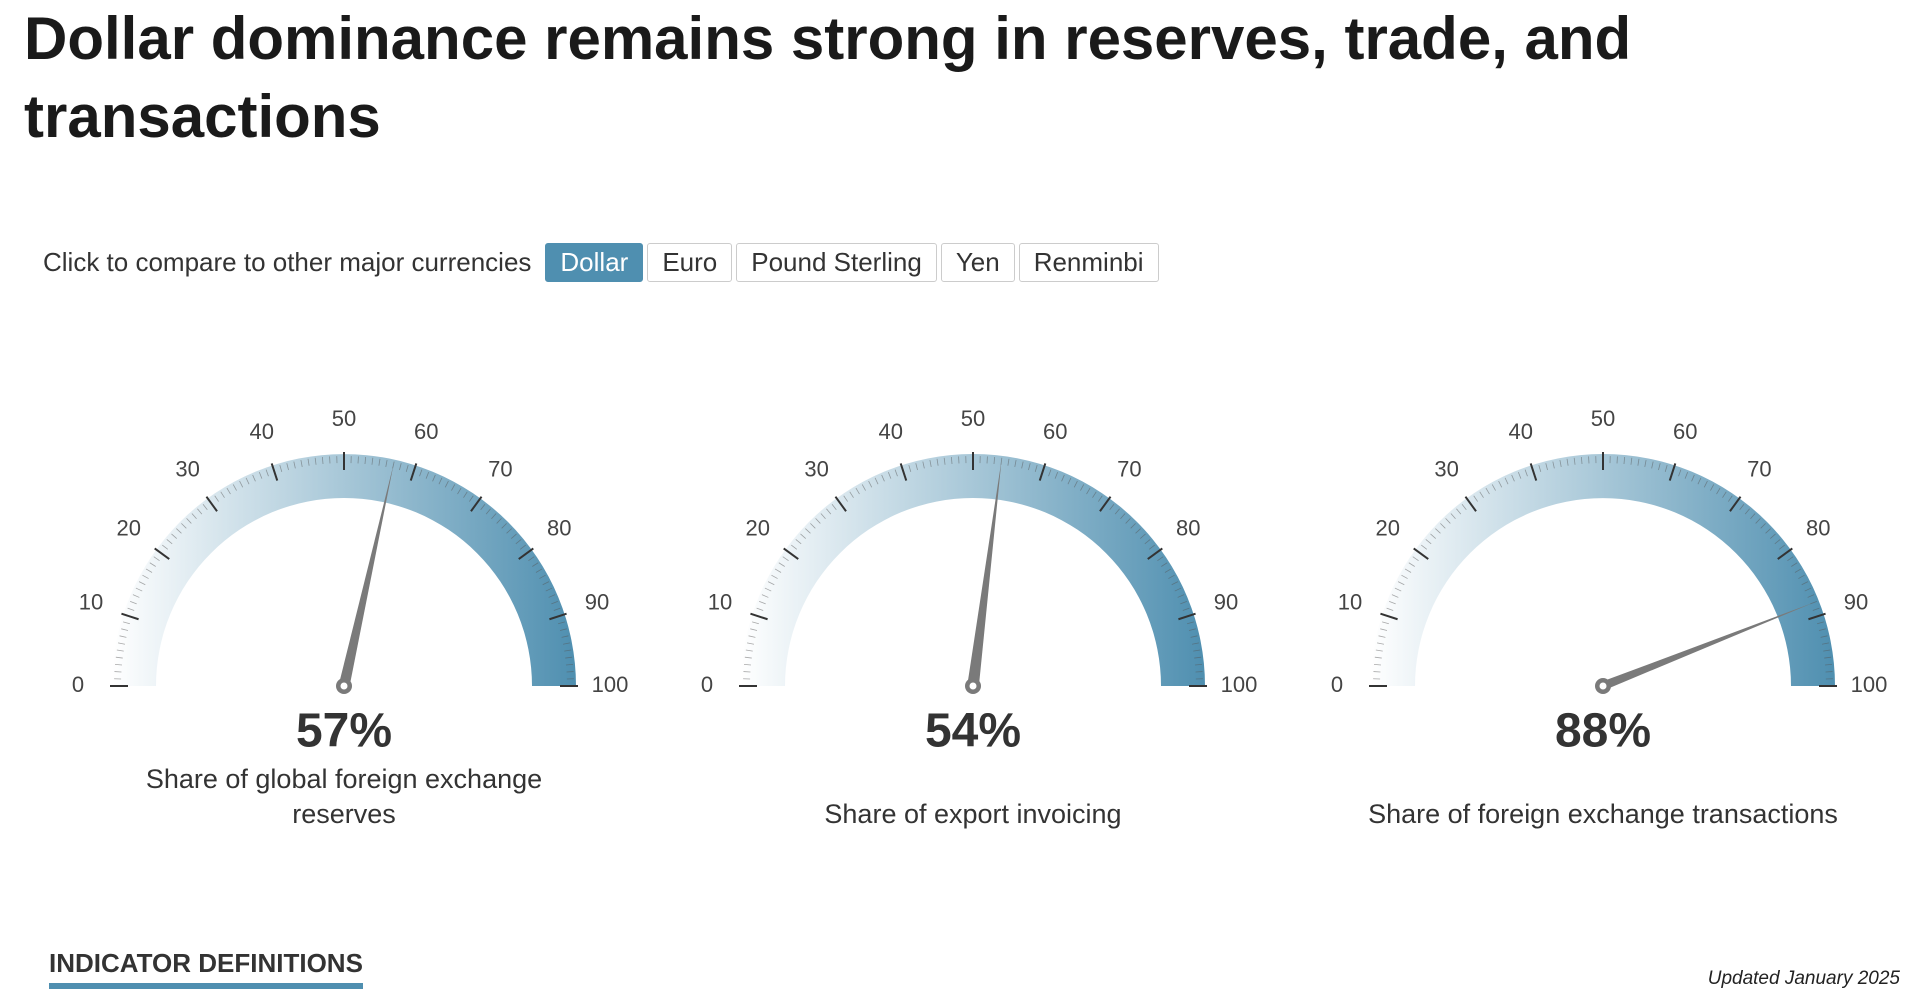 Image resolution: width=1920 pixels, height=992 pixels. Describe the element at coordinates (344, 796) in the screenshot. I see `gauge-caption: Share of global foreign exchange reserves` at that location.